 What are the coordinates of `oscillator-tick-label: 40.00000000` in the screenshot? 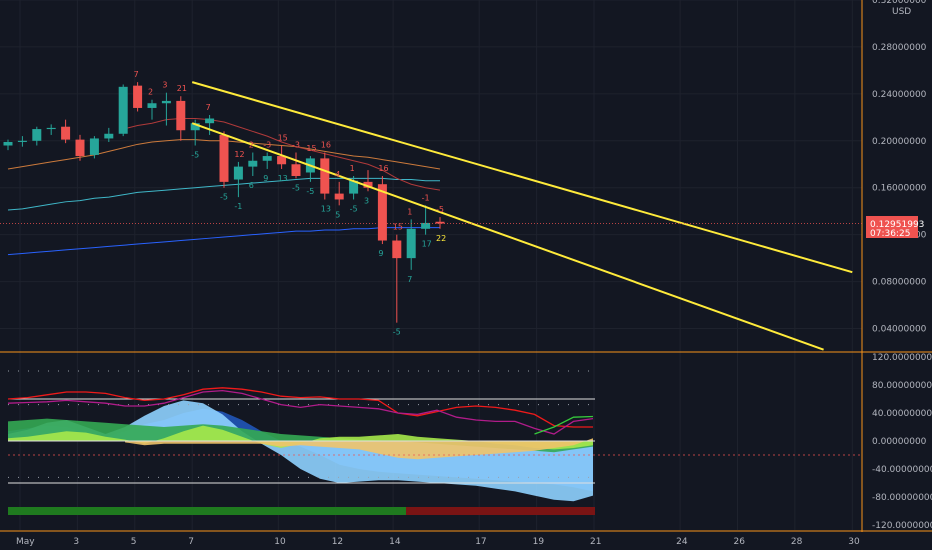 It's located at (902, 414).